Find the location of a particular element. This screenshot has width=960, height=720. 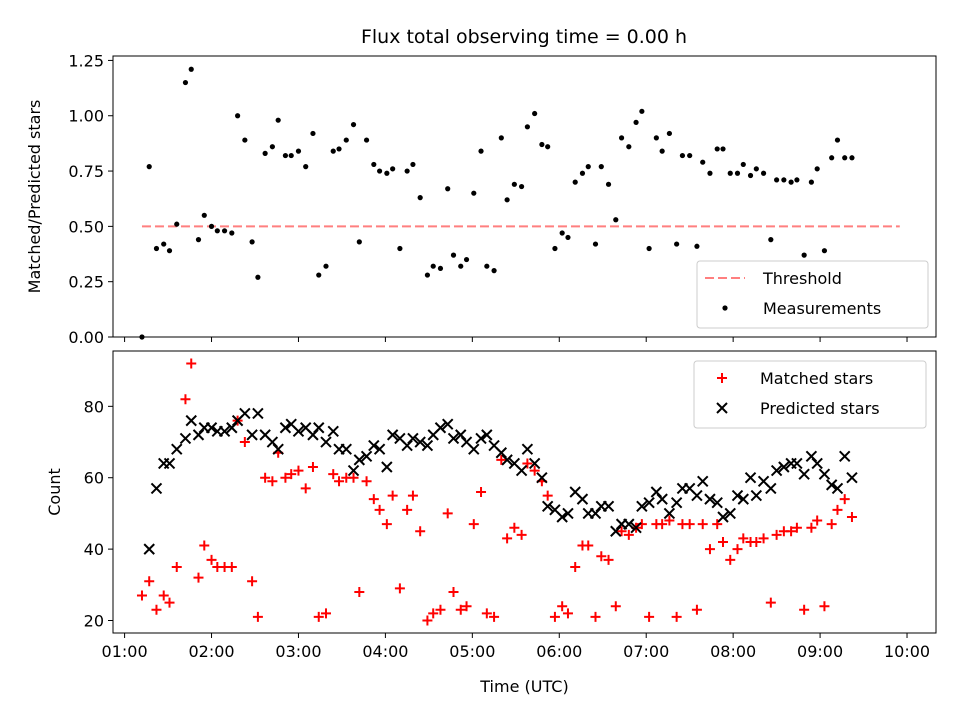

legend-label: Threshold is located at coordinates (802, 278).